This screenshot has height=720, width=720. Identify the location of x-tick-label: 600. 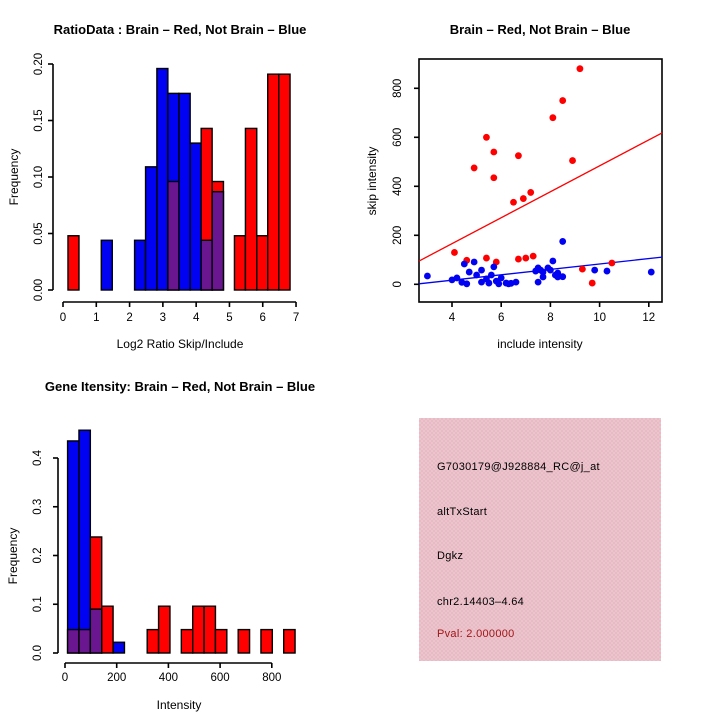
(220, 678).